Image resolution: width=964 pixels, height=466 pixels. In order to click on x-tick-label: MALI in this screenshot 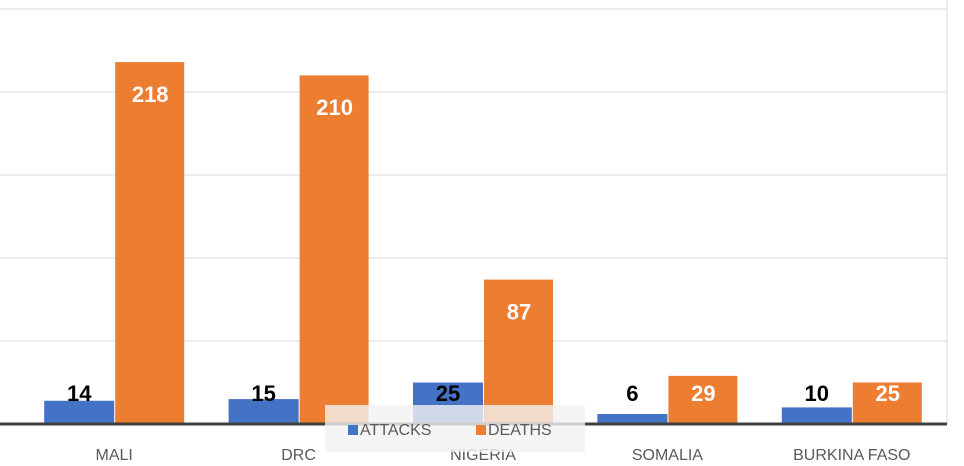, I will do `click(114, 455)`.